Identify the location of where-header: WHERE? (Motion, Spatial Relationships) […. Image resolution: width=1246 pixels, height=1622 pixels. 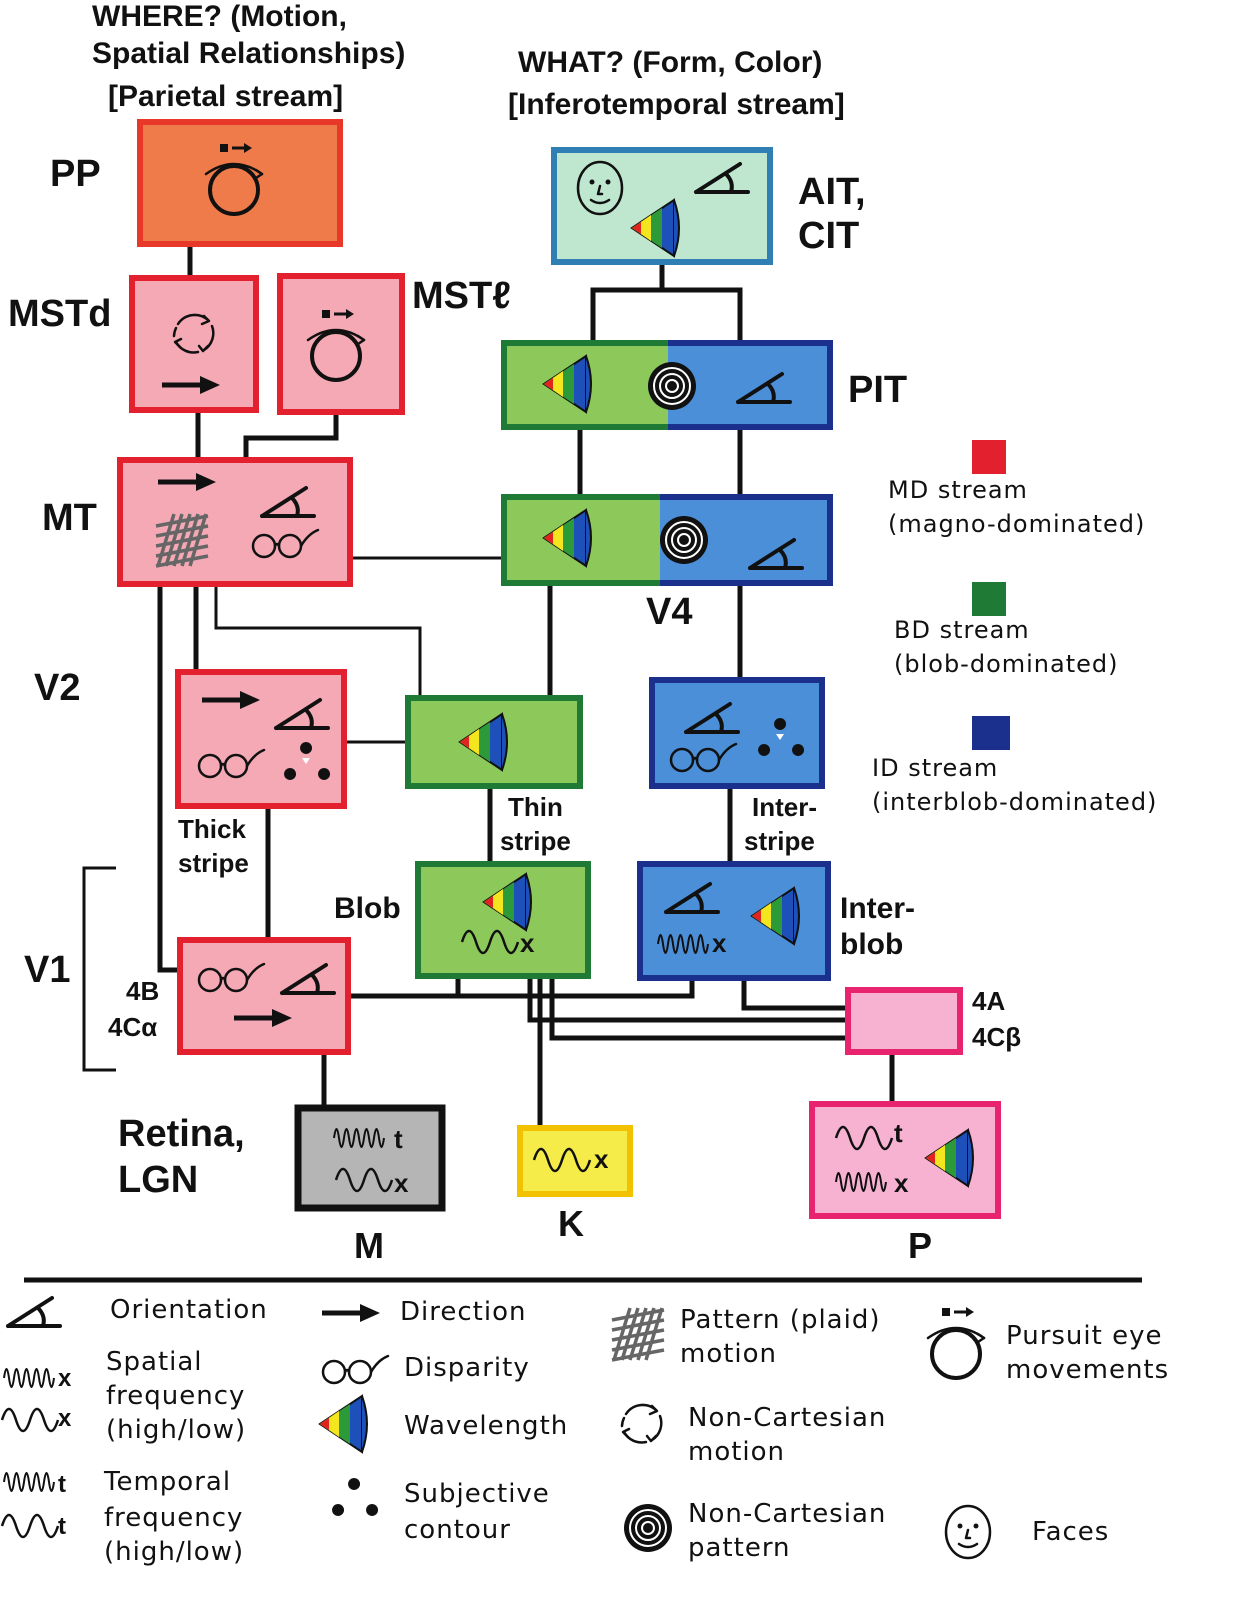
(248, 56).